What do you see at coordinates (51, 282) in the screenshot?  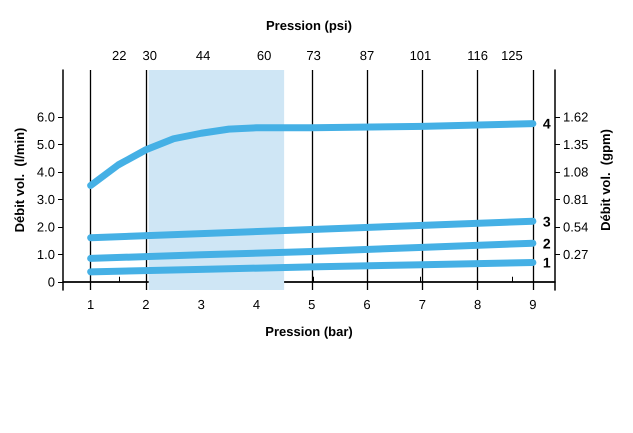 I see `y-tick-label: 0` at bounding box center [51, 282].